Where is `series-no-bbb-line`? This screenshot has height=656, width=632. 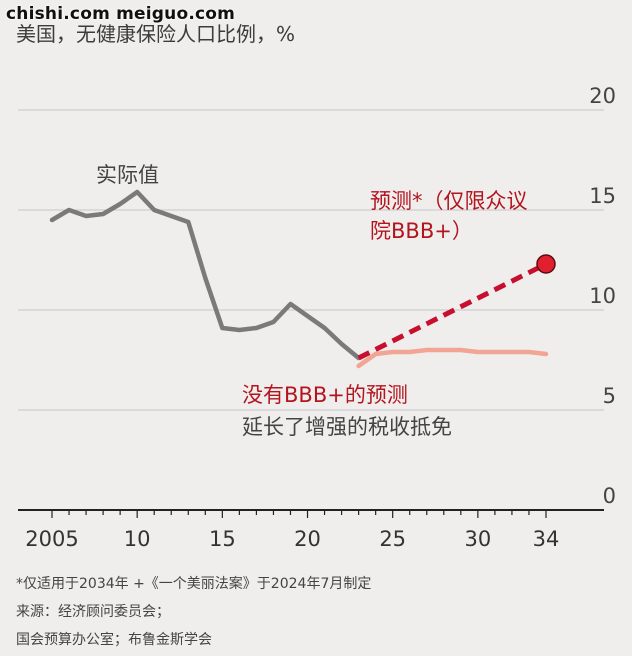 series-no-bbb-line is located at coordinates (452, 358).